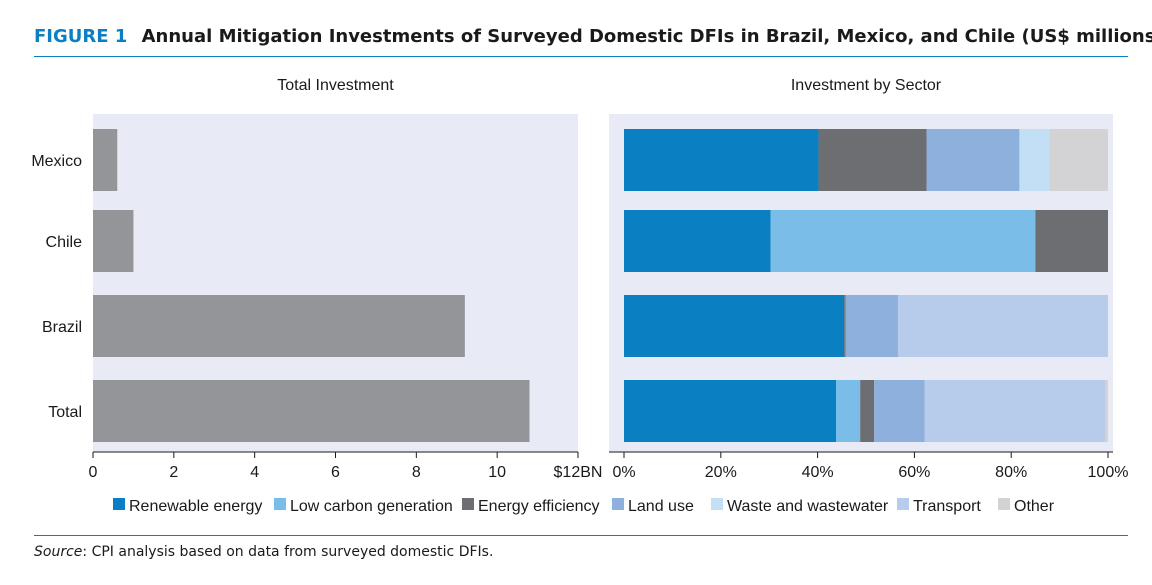  I want to click on bar-chile, so click(113, 241).